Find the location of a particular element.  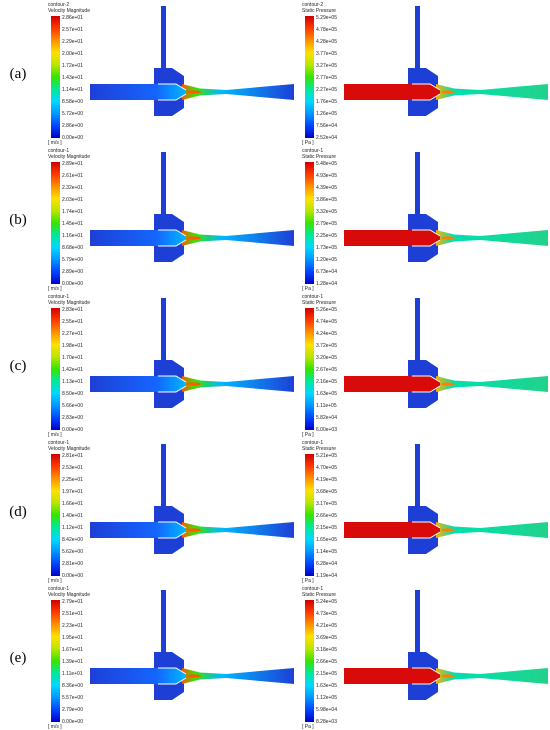

colorbar-tick-label: 2.61e+01 is located at coordinates (72, 176).